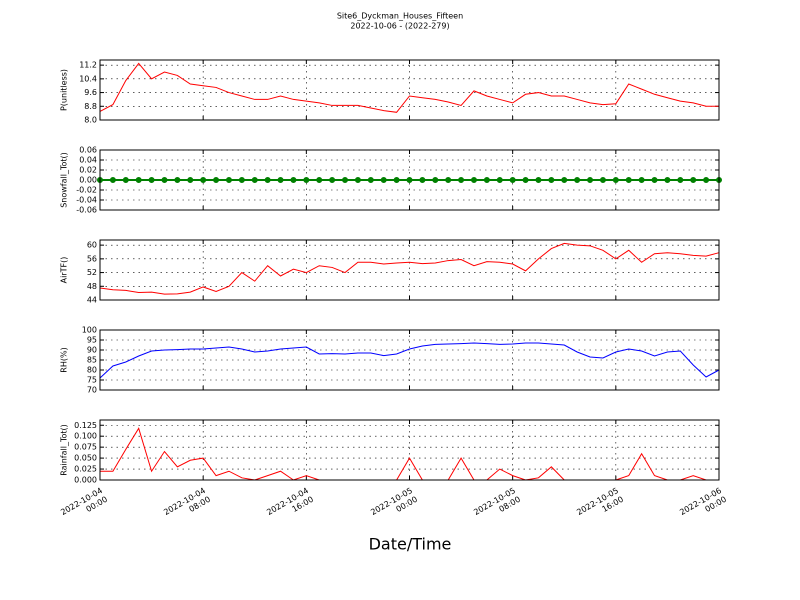 Image resolution: width=800 pixels, height=600 pixels. Describe the element at coordinates (64, 90) in the screenshot. I see `y-axis-label: P(unitless)` at that location.